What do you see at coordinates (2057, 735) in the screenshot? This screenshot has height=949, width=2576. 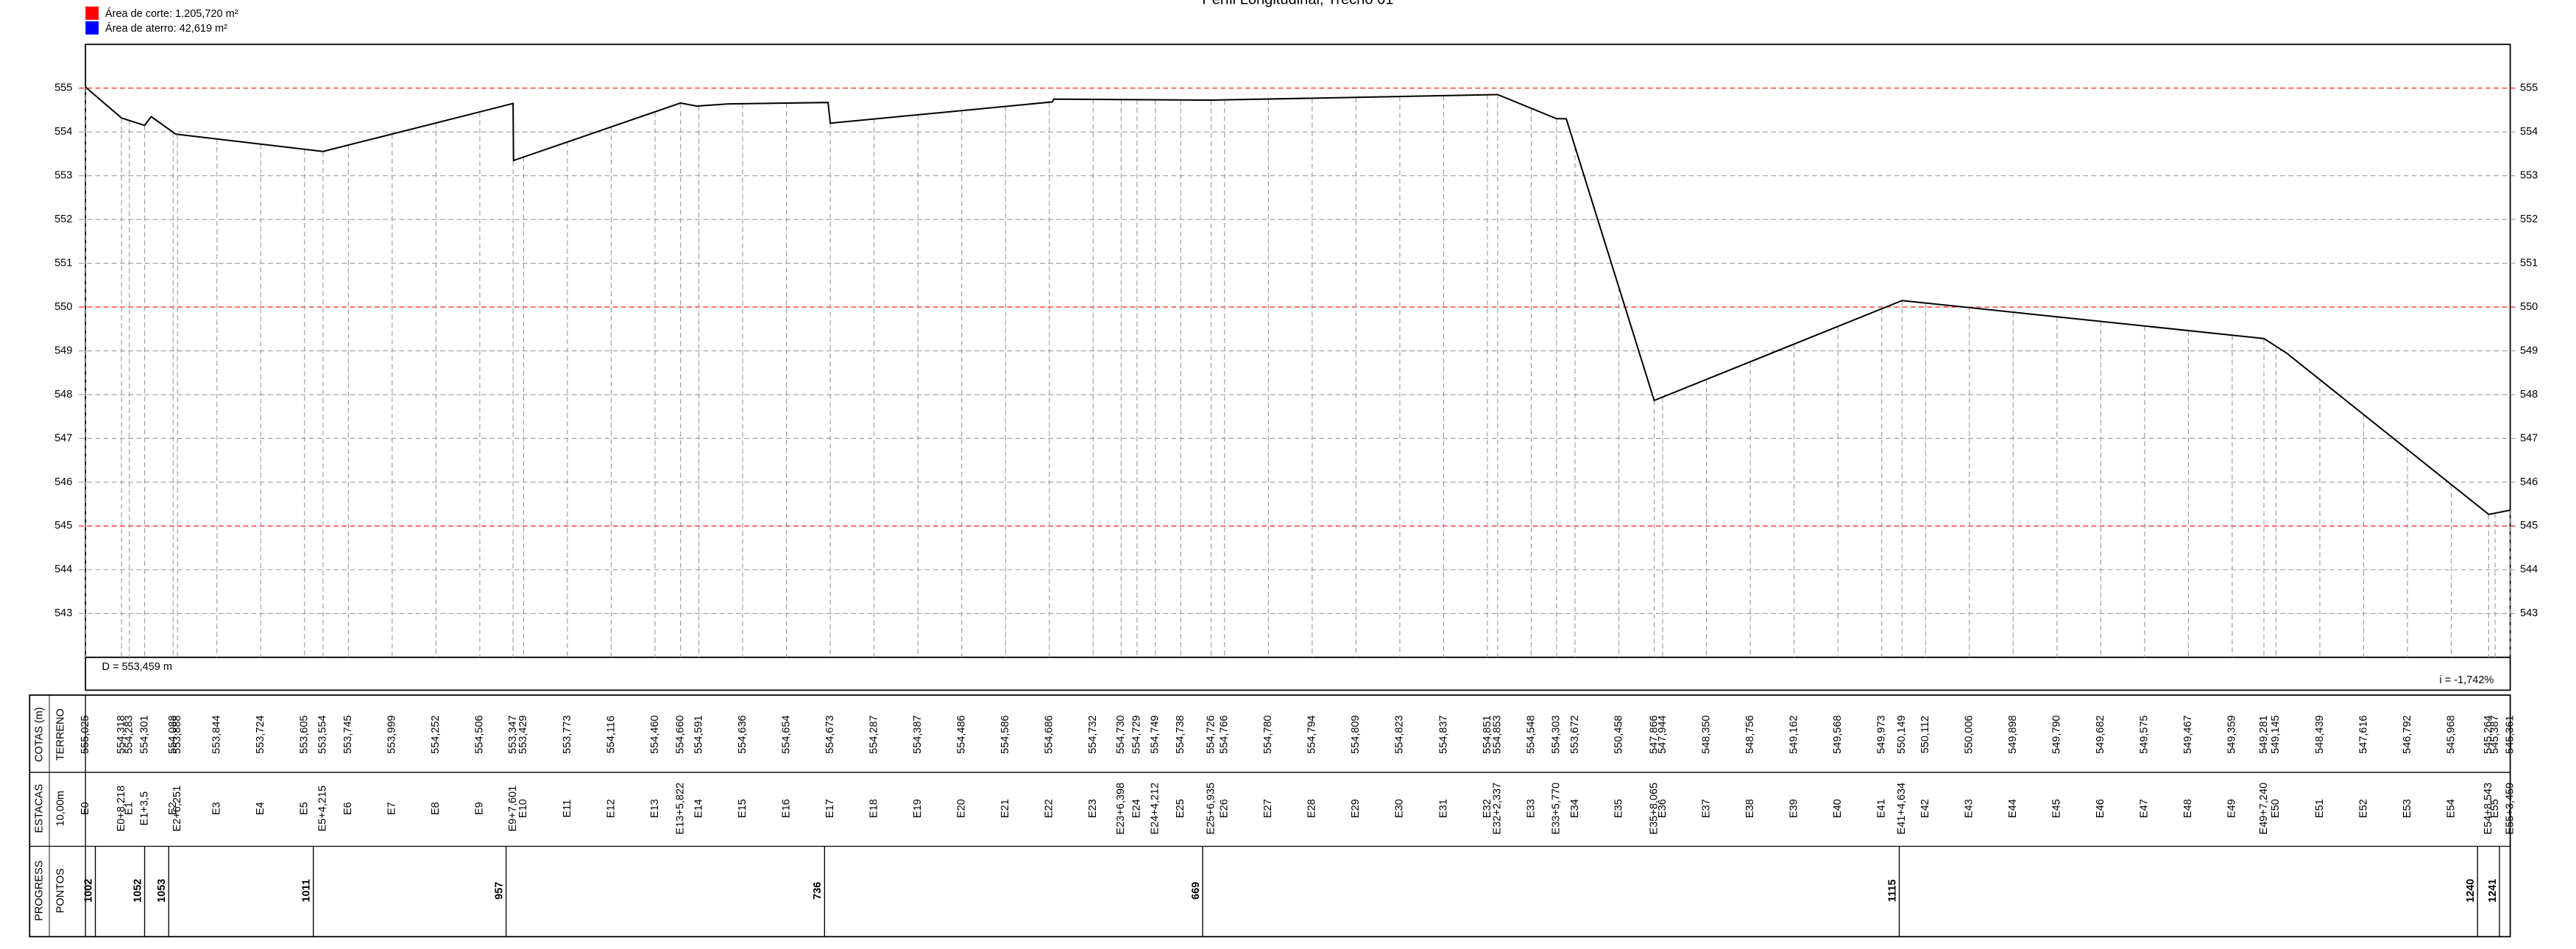 I see `station-cota: 549,790` at bounding box center [2057, 735].